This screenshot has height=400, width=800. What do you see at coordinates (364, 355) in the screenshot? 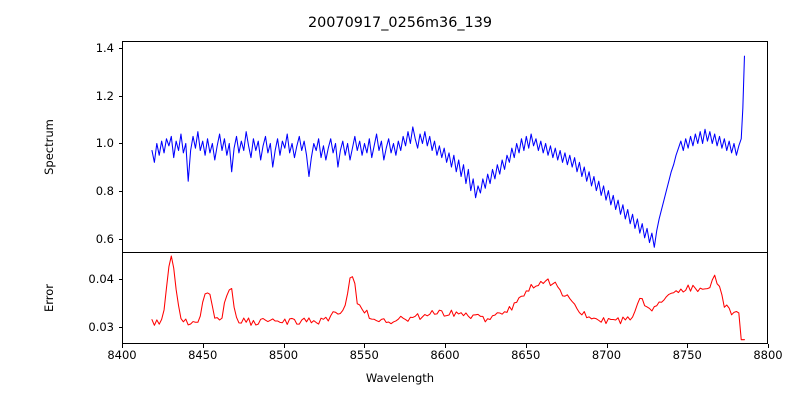
I see `x-tick-label: 8550` at bounding box center [364, 355].